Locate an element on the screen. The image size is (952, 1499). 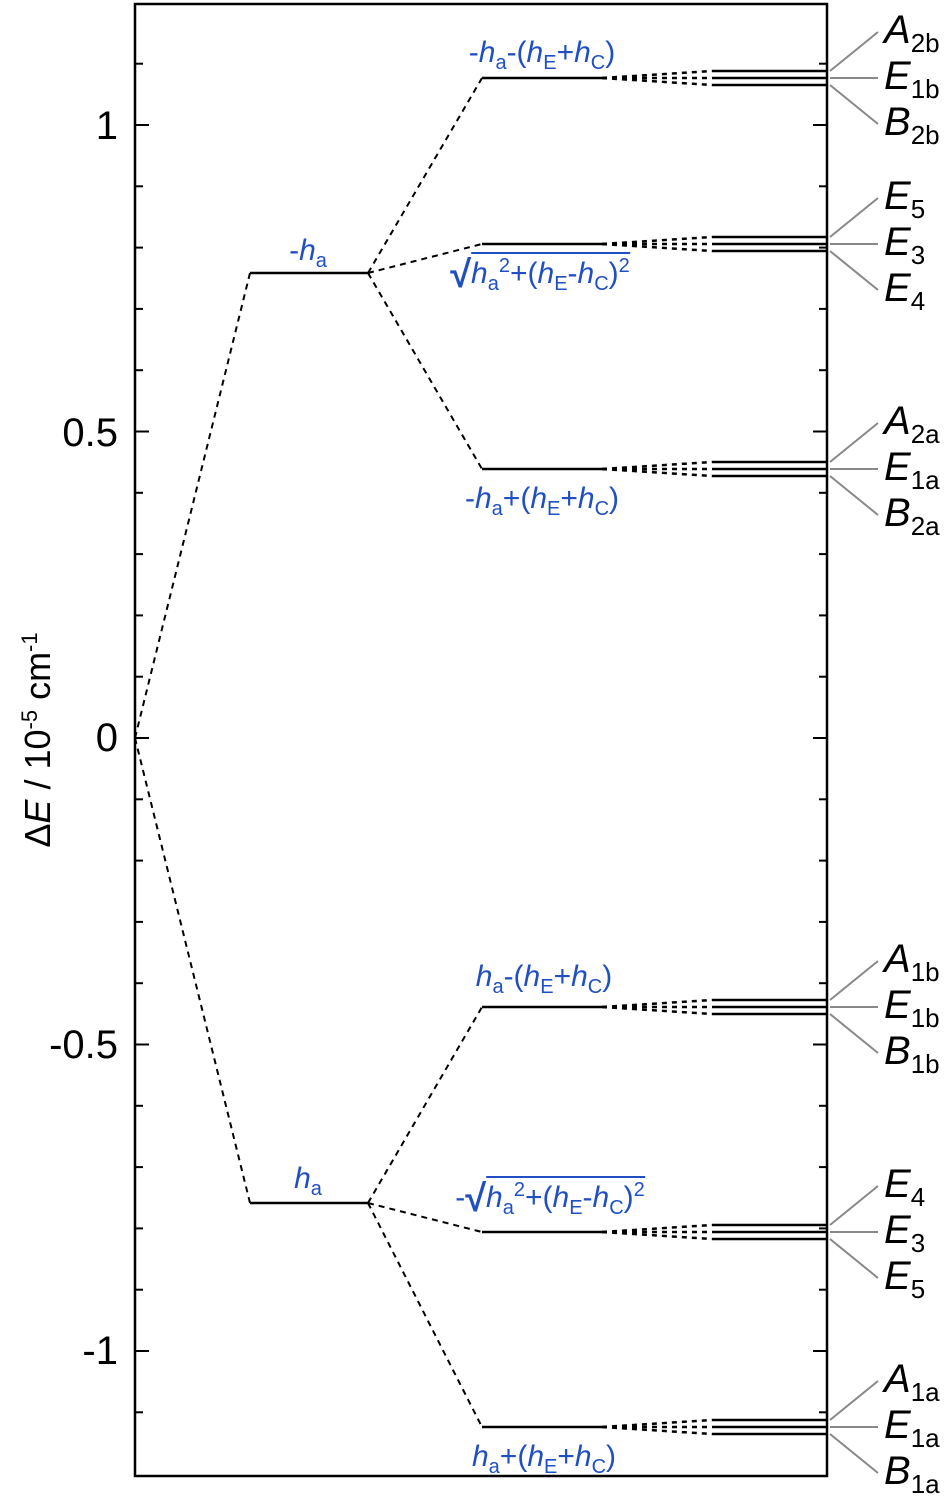
label-upper-main: -ha is located at coordinates (308, 253).